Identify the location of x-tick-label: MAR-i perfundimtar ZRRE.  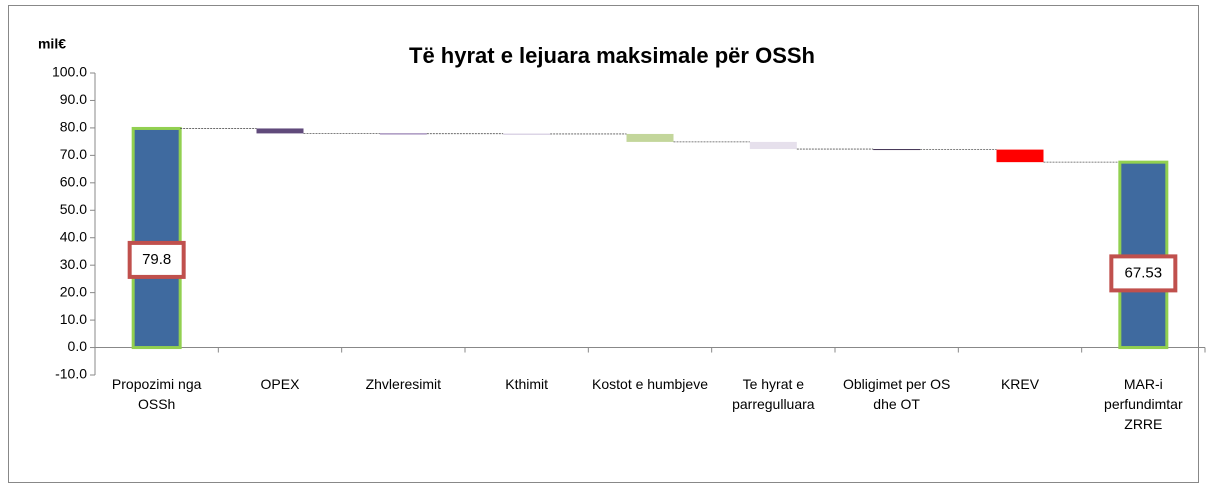
(1143, 404).